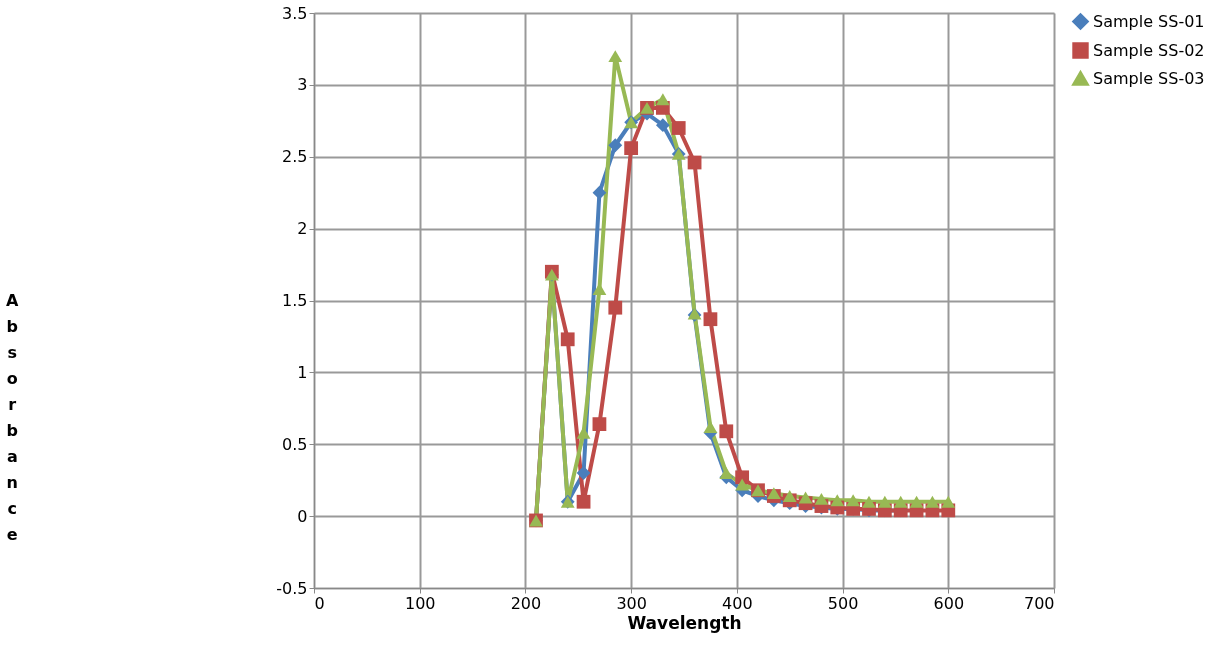 This screenshot has width=1224, height=646. Describe the element at coordinates (1149, 78) in the screenshot. I see `legend-label: Sample SS-03` at that location.